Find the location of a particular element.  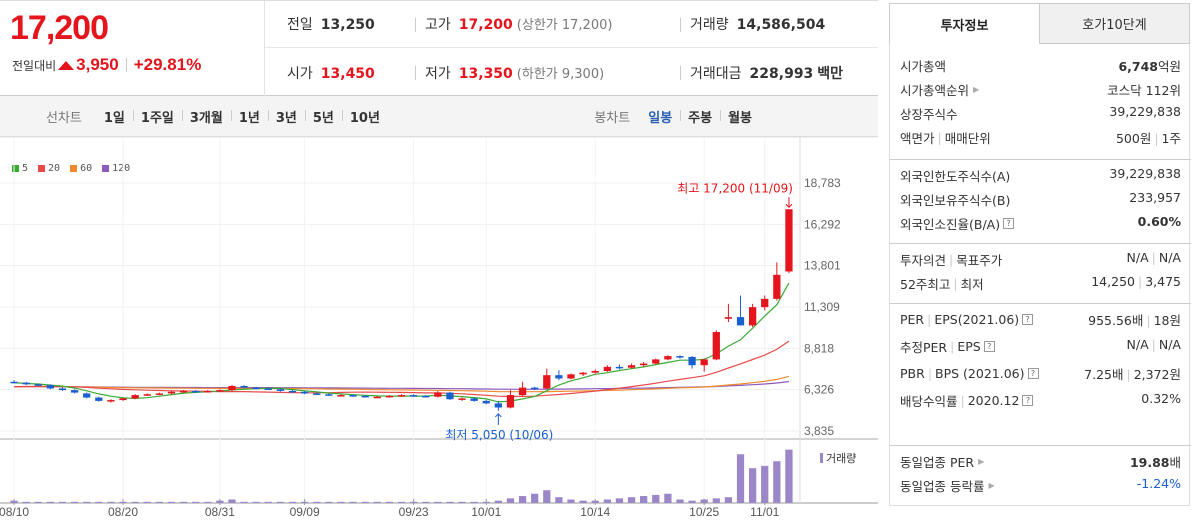

trade-amount: 거래대금 228,993 백만 is located at coordinates (766, 73).